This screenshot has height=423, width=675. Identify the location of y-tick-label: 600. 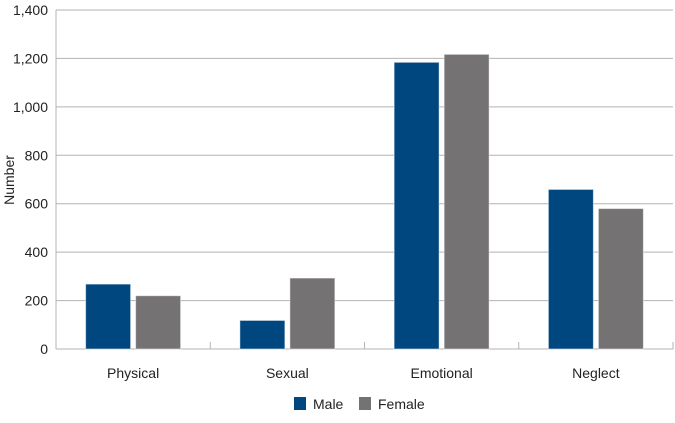
(37, 204).